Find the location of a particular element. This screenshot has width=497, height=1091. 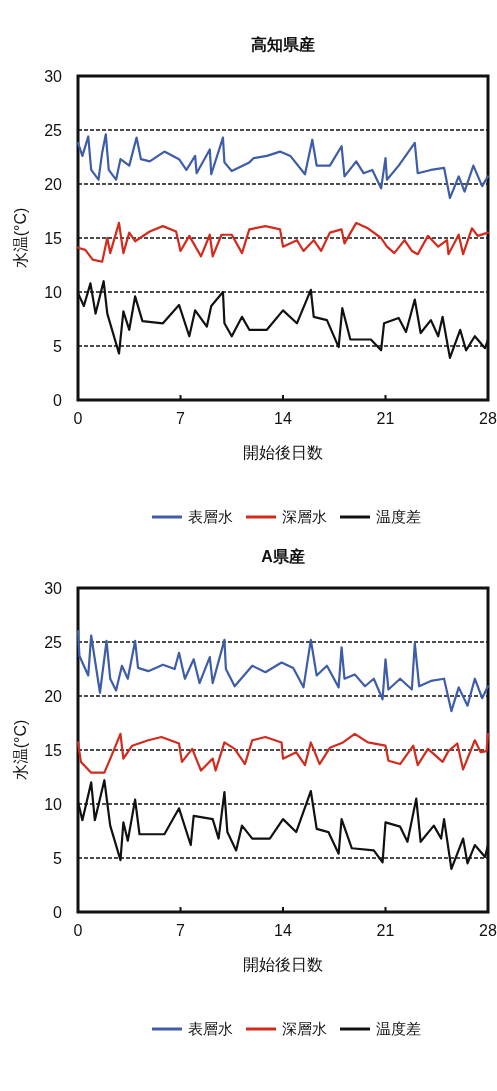

chart-title: A県産 is located at coordinates (283, 556).